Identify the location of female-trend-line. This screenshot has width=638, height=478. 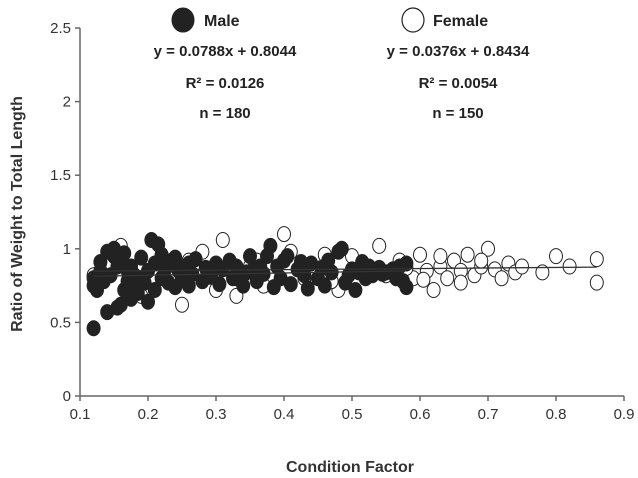
(345, 269).